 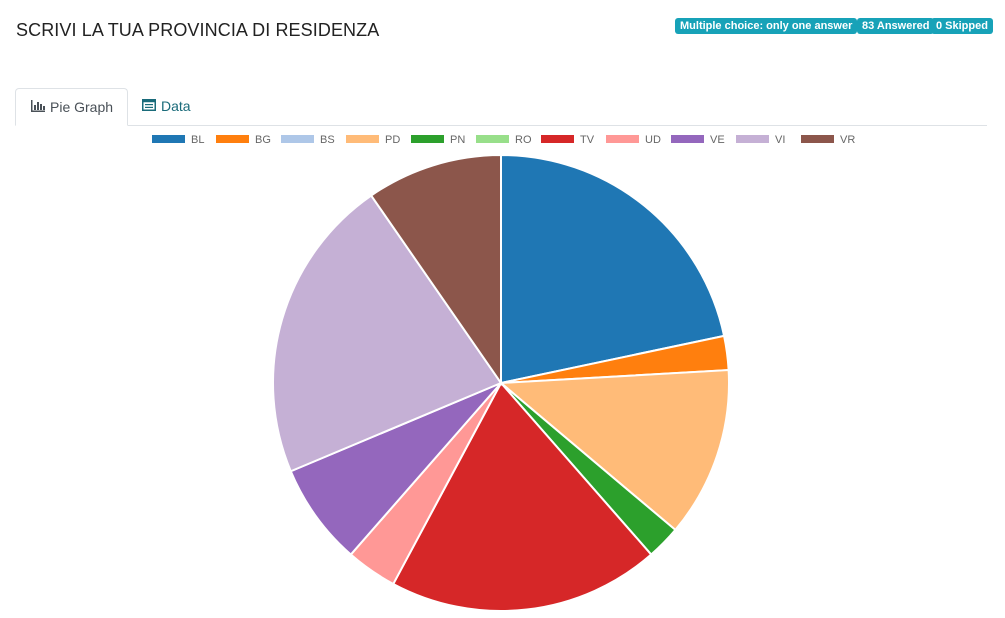 What do you see at coordinates (168, 139) in the screenshot?
I see `legend-swatch-bl` at bounding box center [168, 139].